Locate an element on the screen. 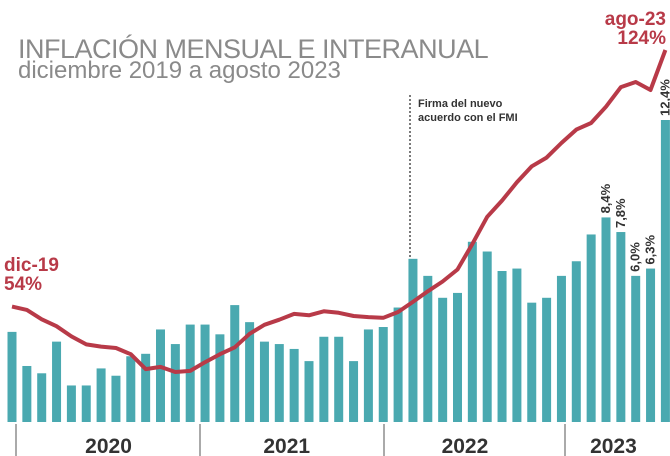 The image size is (670, 456). event-note: acuerdo con el FMI is located at coordinates (468, 118).